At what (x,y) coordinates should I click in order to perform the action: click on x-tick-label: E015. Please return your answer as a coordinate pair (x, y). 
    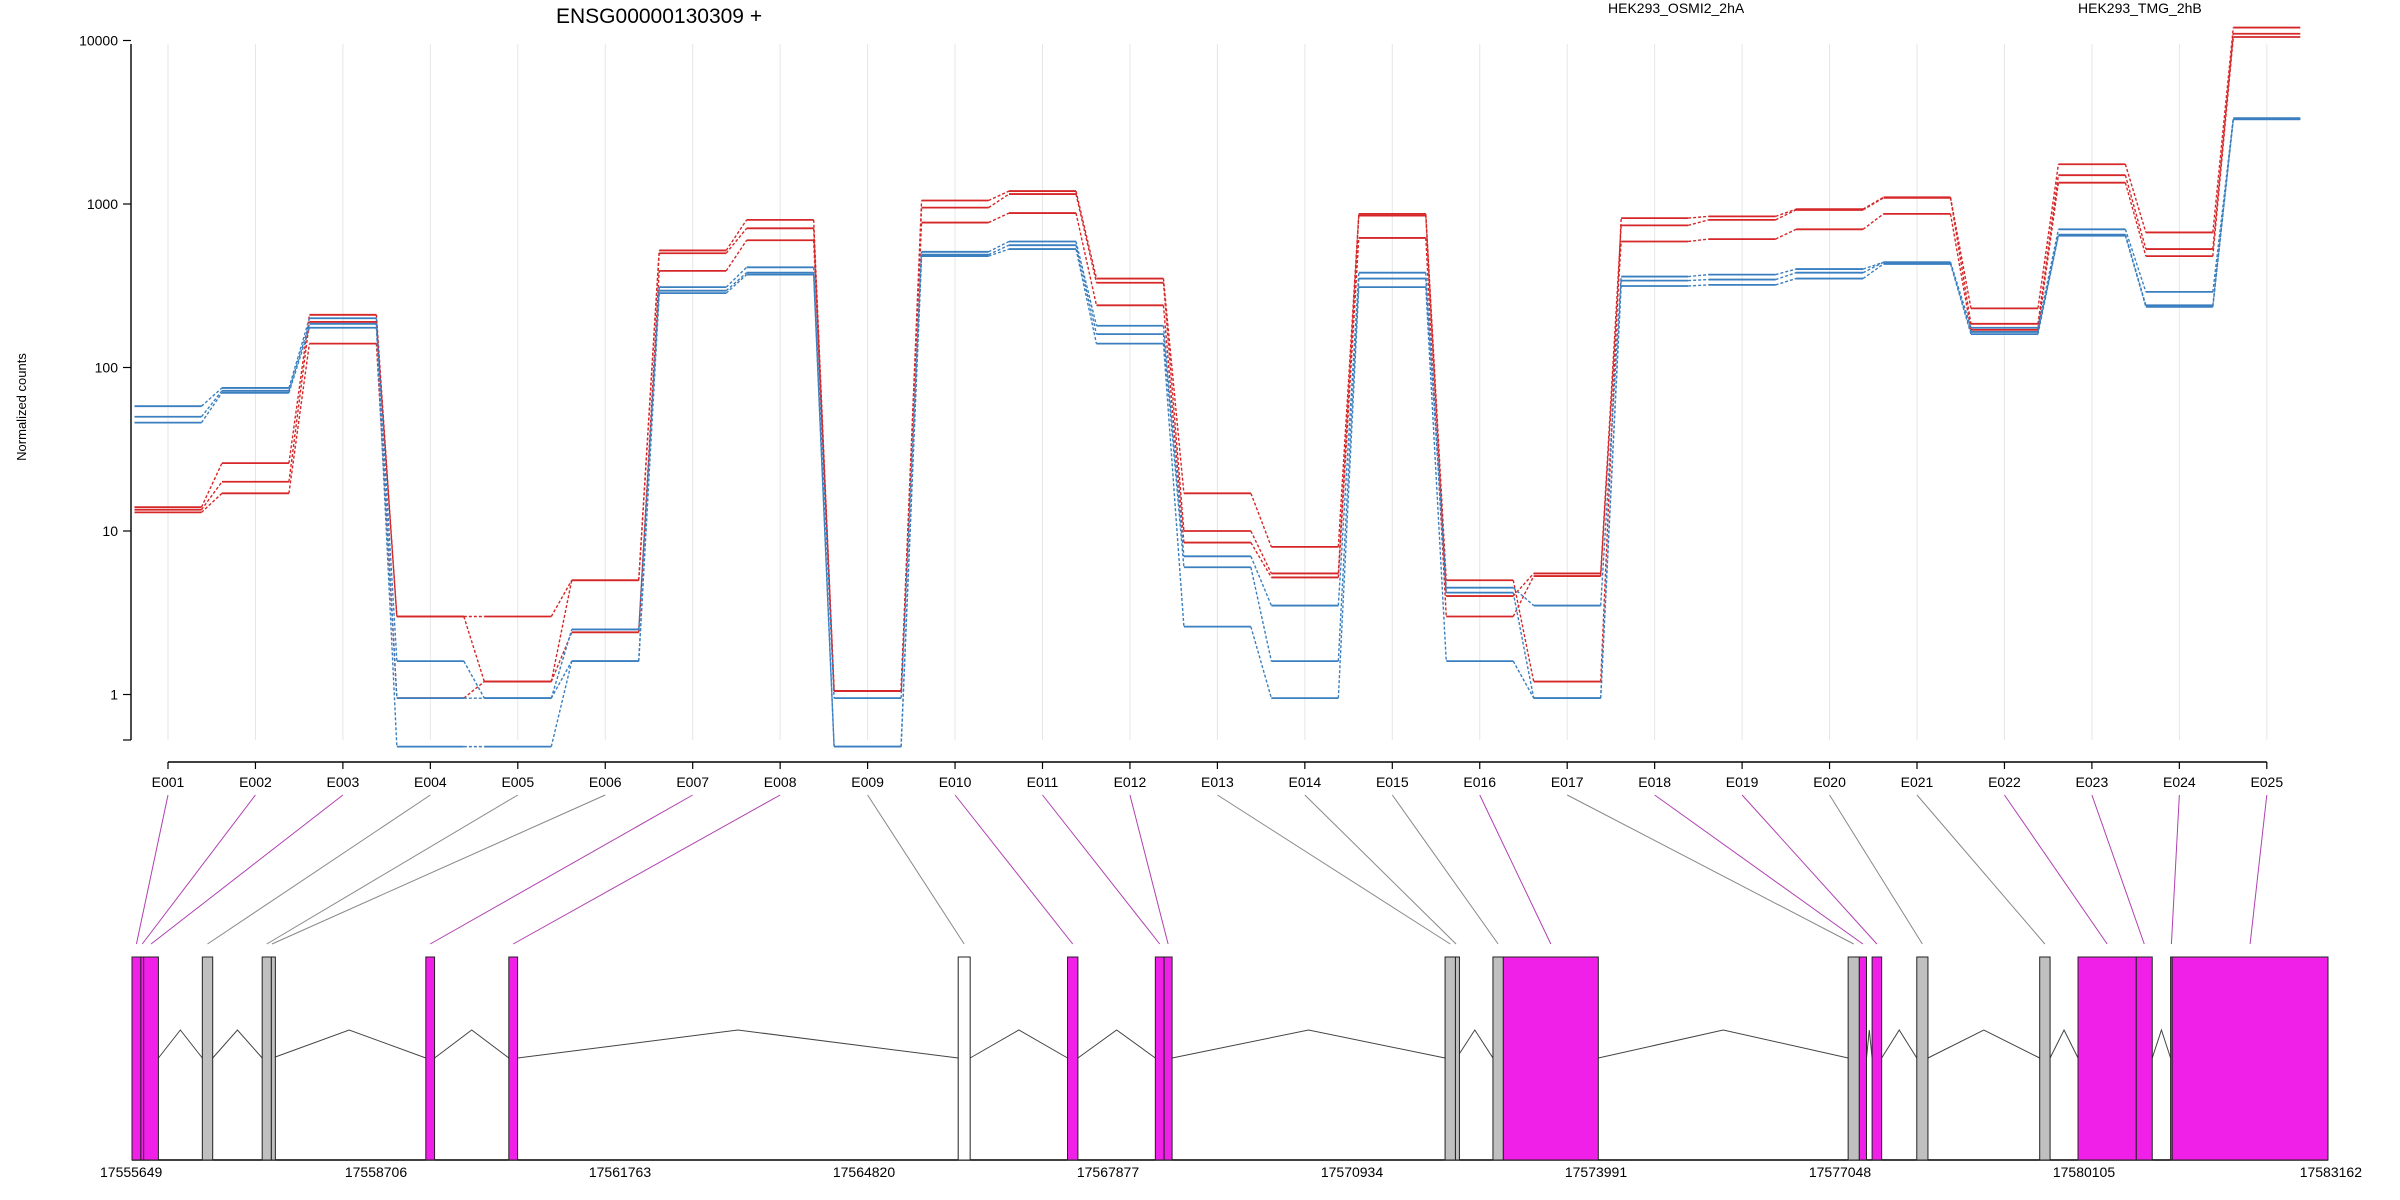
    Looking at the image, I should click on (1392, 782).